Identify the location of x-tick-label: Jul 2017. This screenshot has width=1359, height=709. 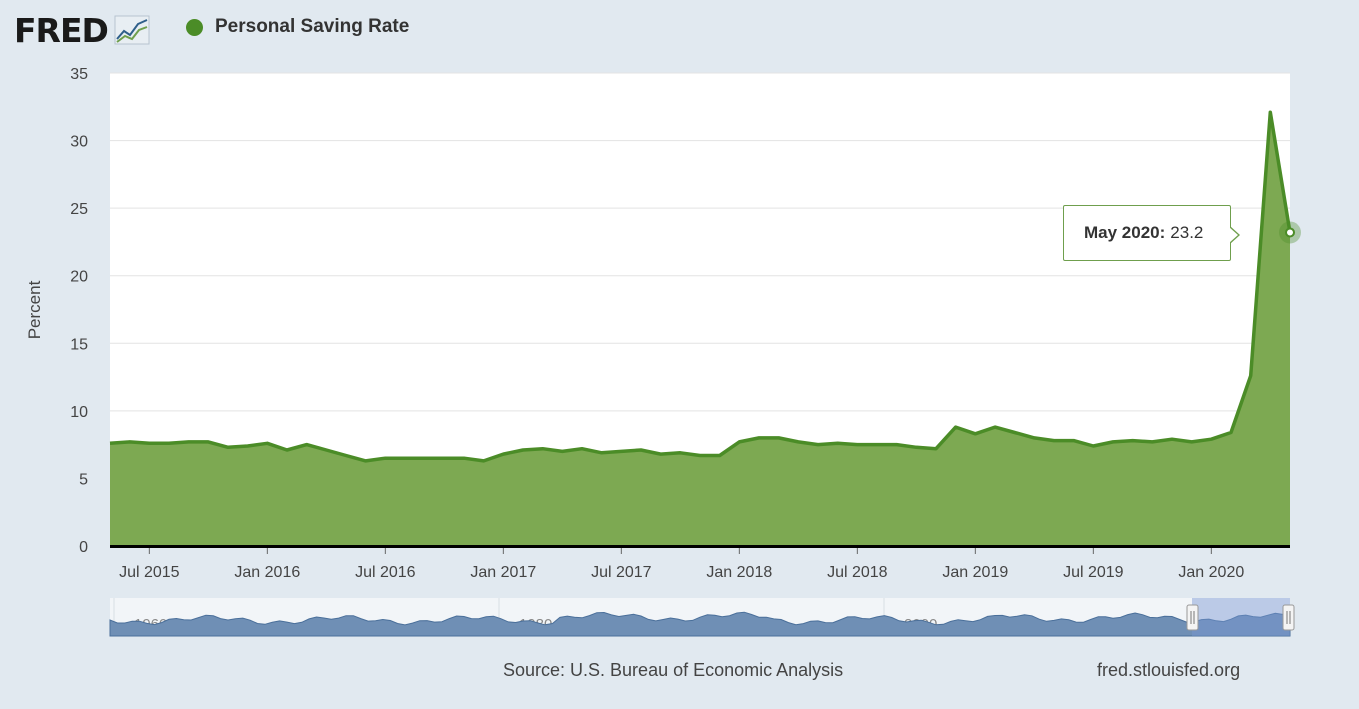
(621, 572).